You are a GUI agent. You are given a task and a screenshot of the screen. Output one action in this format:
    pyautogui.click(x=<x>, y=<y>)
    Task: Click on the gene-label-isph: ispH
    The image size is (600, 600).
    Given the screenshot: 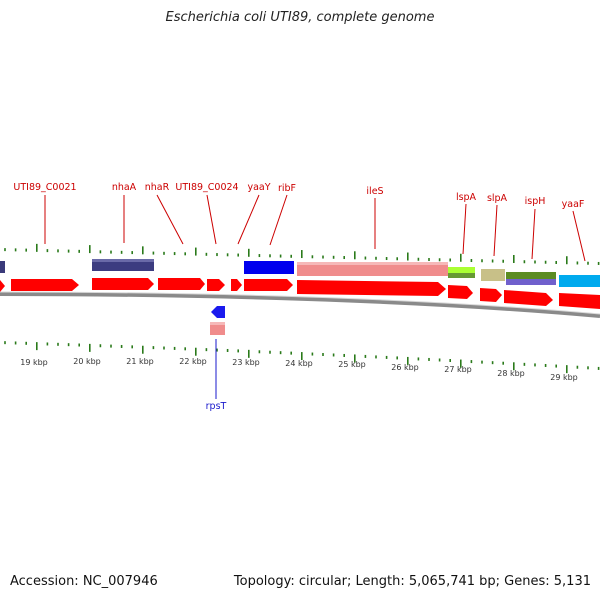 What is the action you would take?
    pyautogui.click(x=535, y=201)
    